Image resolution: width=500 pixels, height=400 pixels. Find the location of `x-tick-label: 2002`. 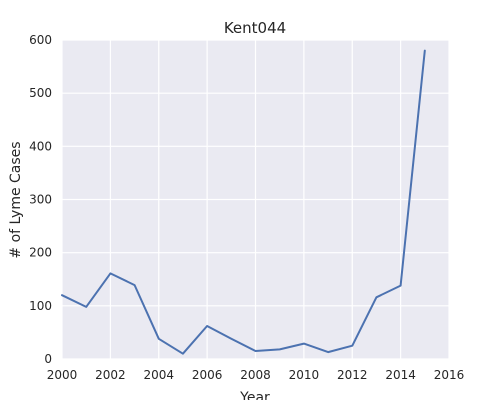

x-tick-label: 2002 is located at coordinates (110, 375).